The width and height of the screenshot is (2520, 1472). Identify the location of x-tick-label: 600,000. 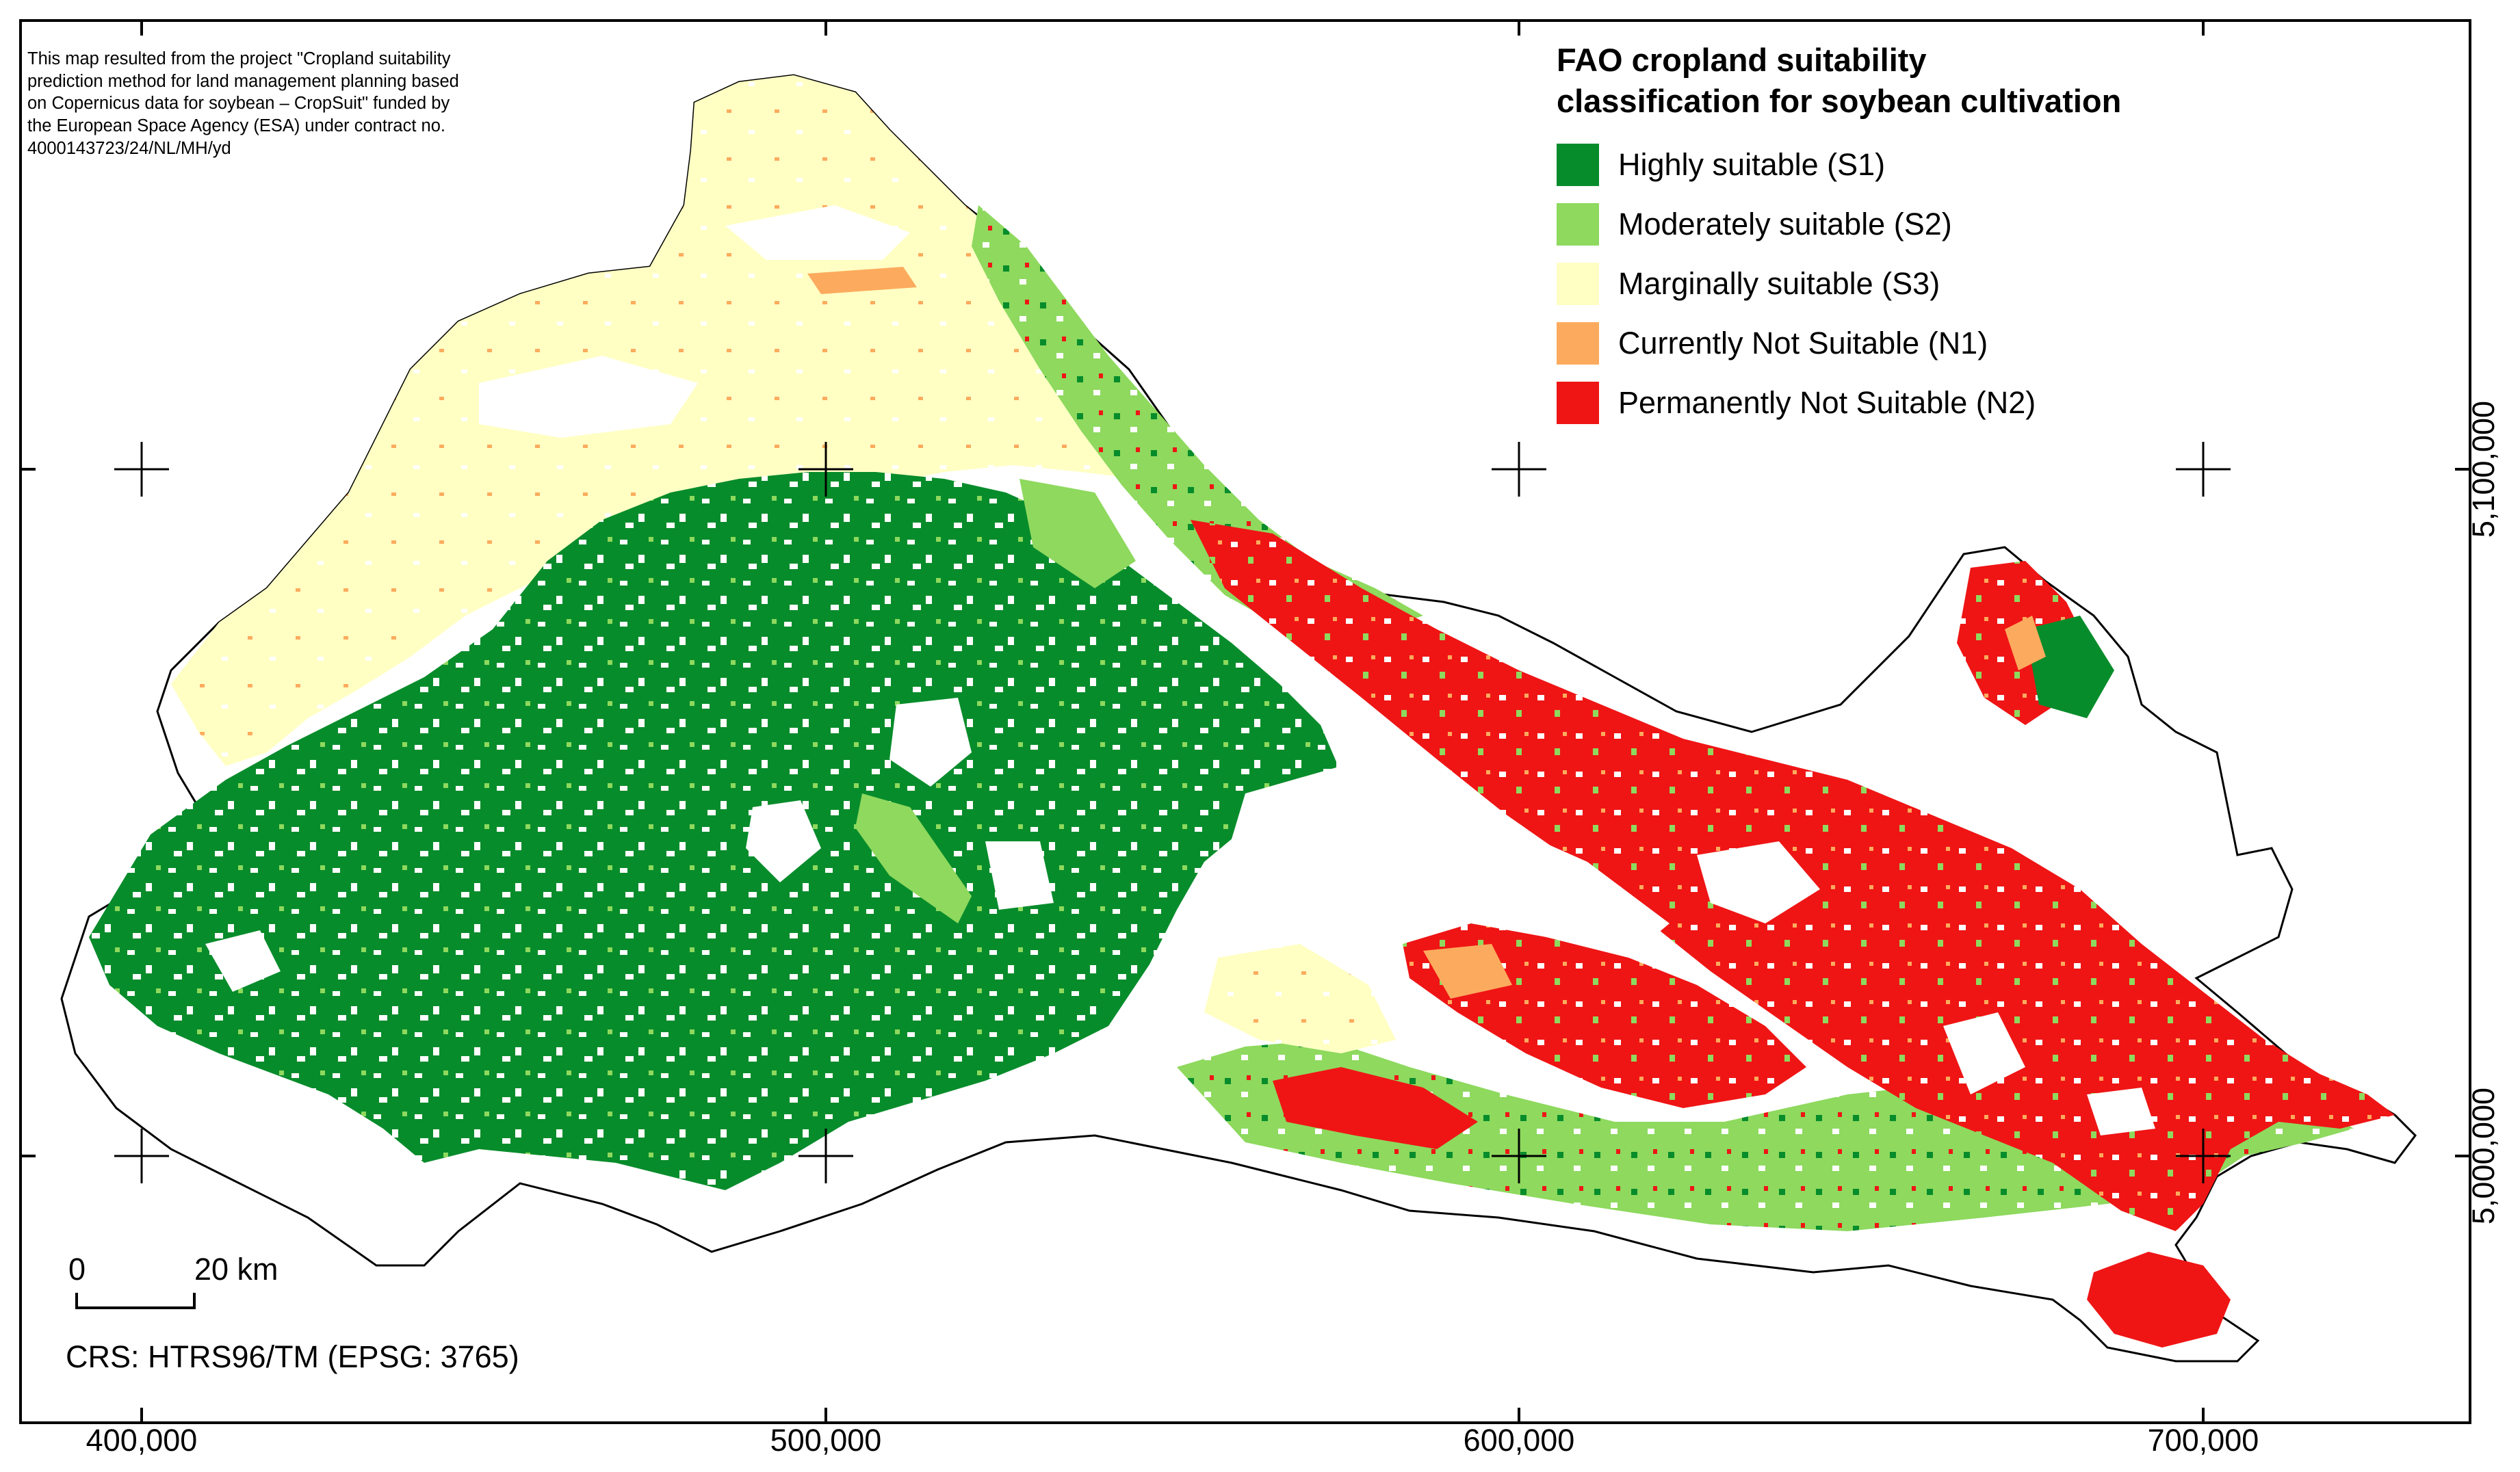
(1519, 1440).